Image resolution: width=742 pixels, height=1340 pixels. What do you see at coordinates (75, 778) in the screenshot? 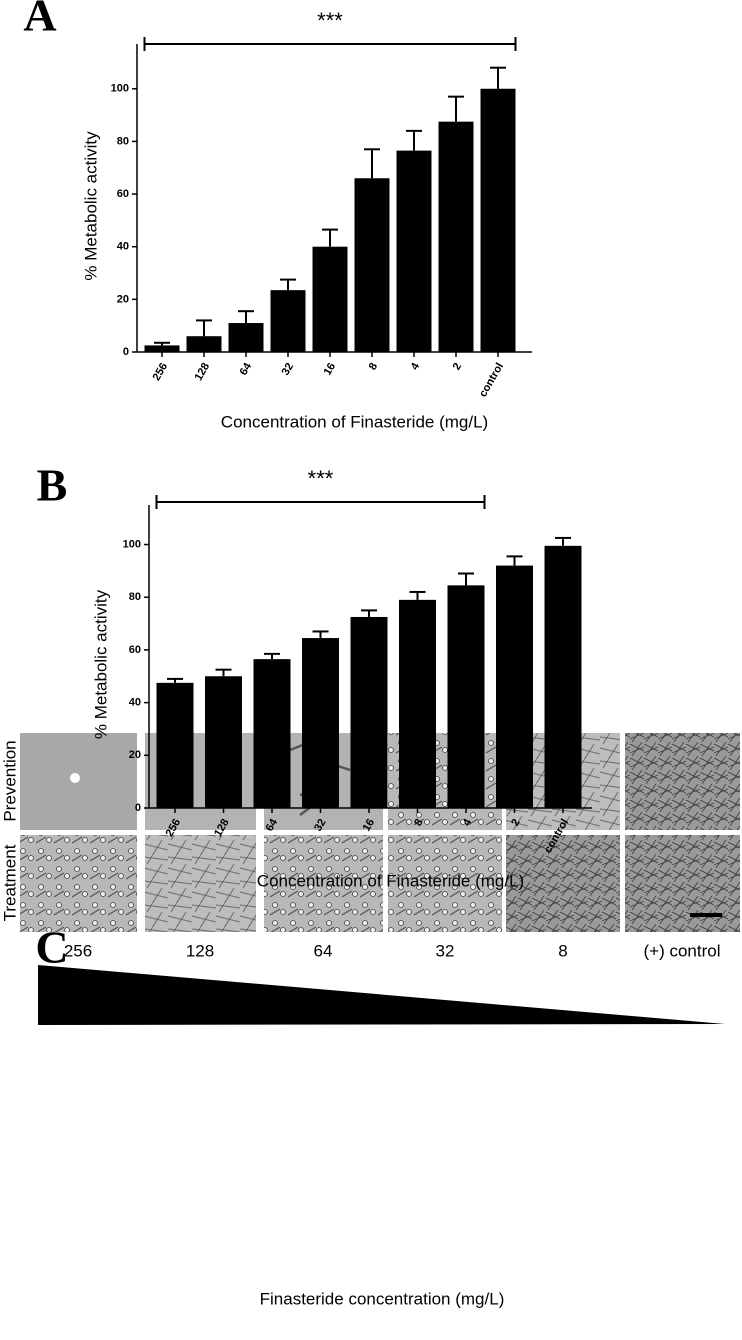
I see `cell` at bounding box center [75, 778].